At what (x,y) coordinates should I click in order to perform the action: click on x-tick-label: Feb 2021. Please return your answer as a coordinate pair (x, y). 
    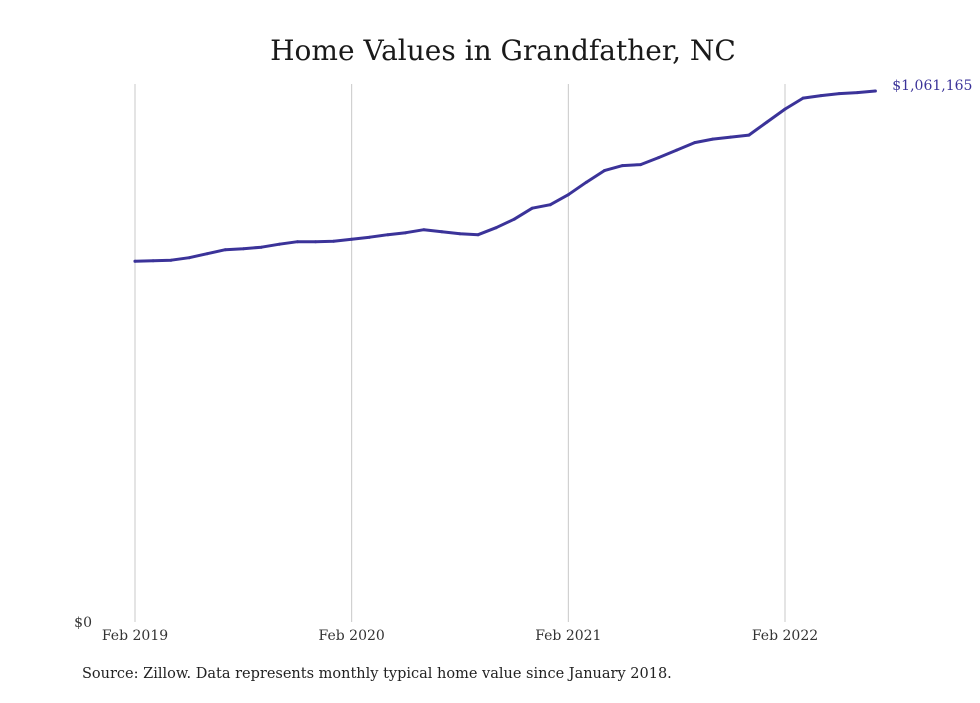
    Looking at the image, I should click on (568, 636).